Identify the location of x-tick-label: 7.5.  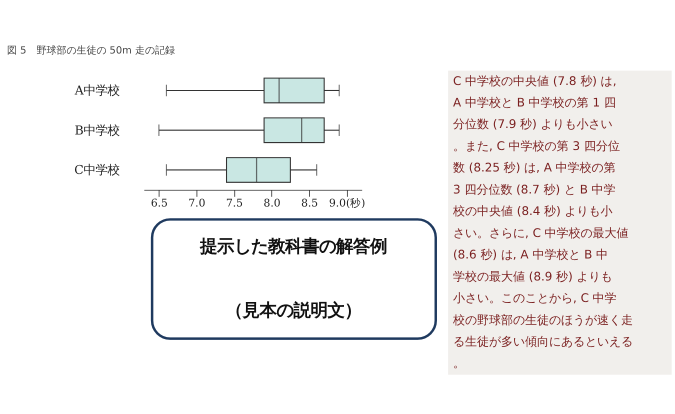
(234, 203).